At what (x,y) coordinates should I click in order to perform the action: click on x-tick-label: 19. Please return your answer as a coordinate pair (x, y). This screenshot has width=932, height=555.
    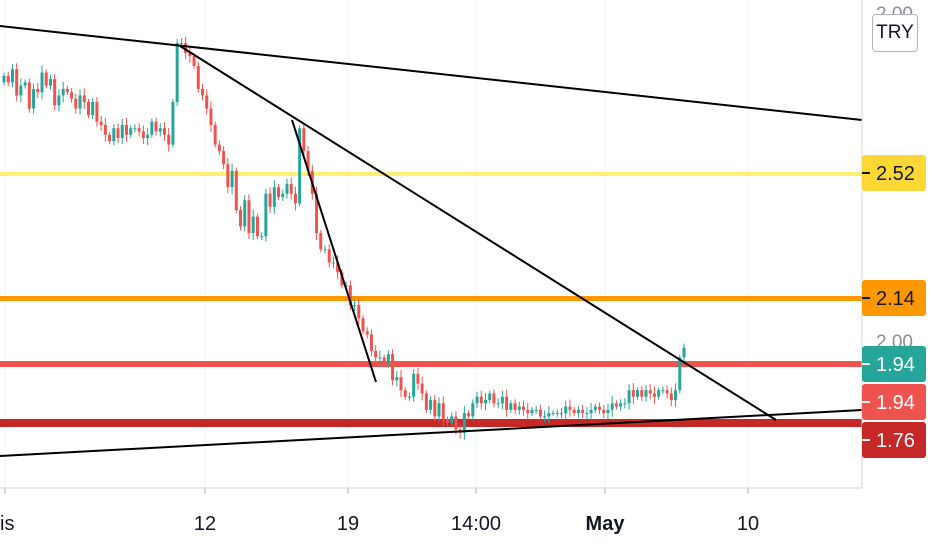
    Looking at the image, I should click on (348, 524).